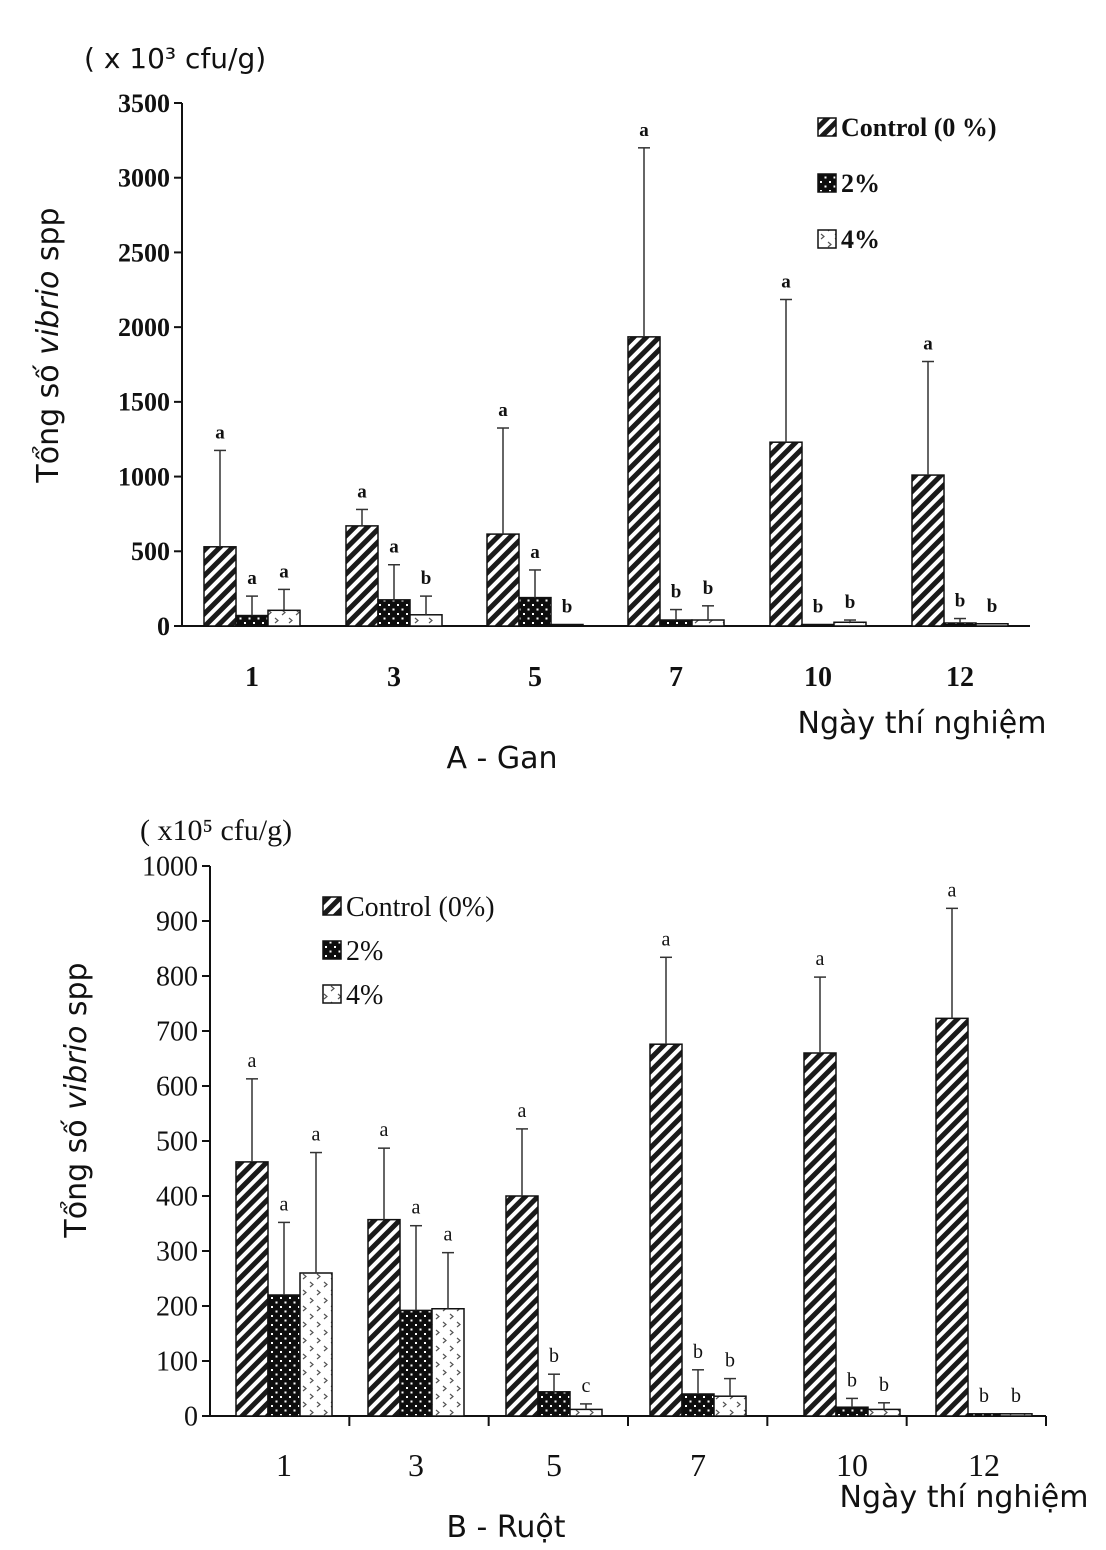 The image size is (1106, 1550). I want to click on x-tick-label: 3, so click(394, 677).